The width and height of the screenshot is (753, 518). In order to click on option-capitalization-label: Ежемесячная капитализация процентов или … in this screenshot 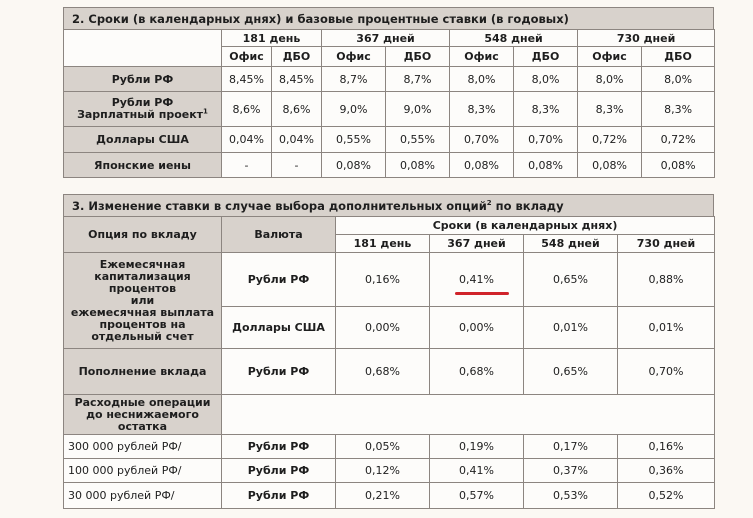, I will do `click(142, 300)`.